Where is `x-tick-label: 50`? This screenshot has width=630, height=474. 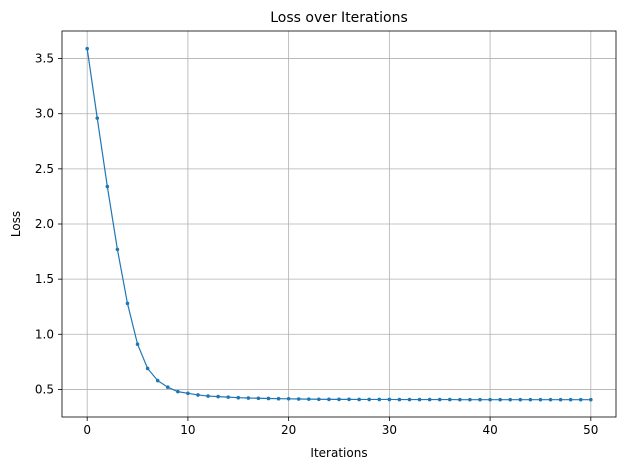
x-tick-label: 50 is located at coordinates (590, 430).